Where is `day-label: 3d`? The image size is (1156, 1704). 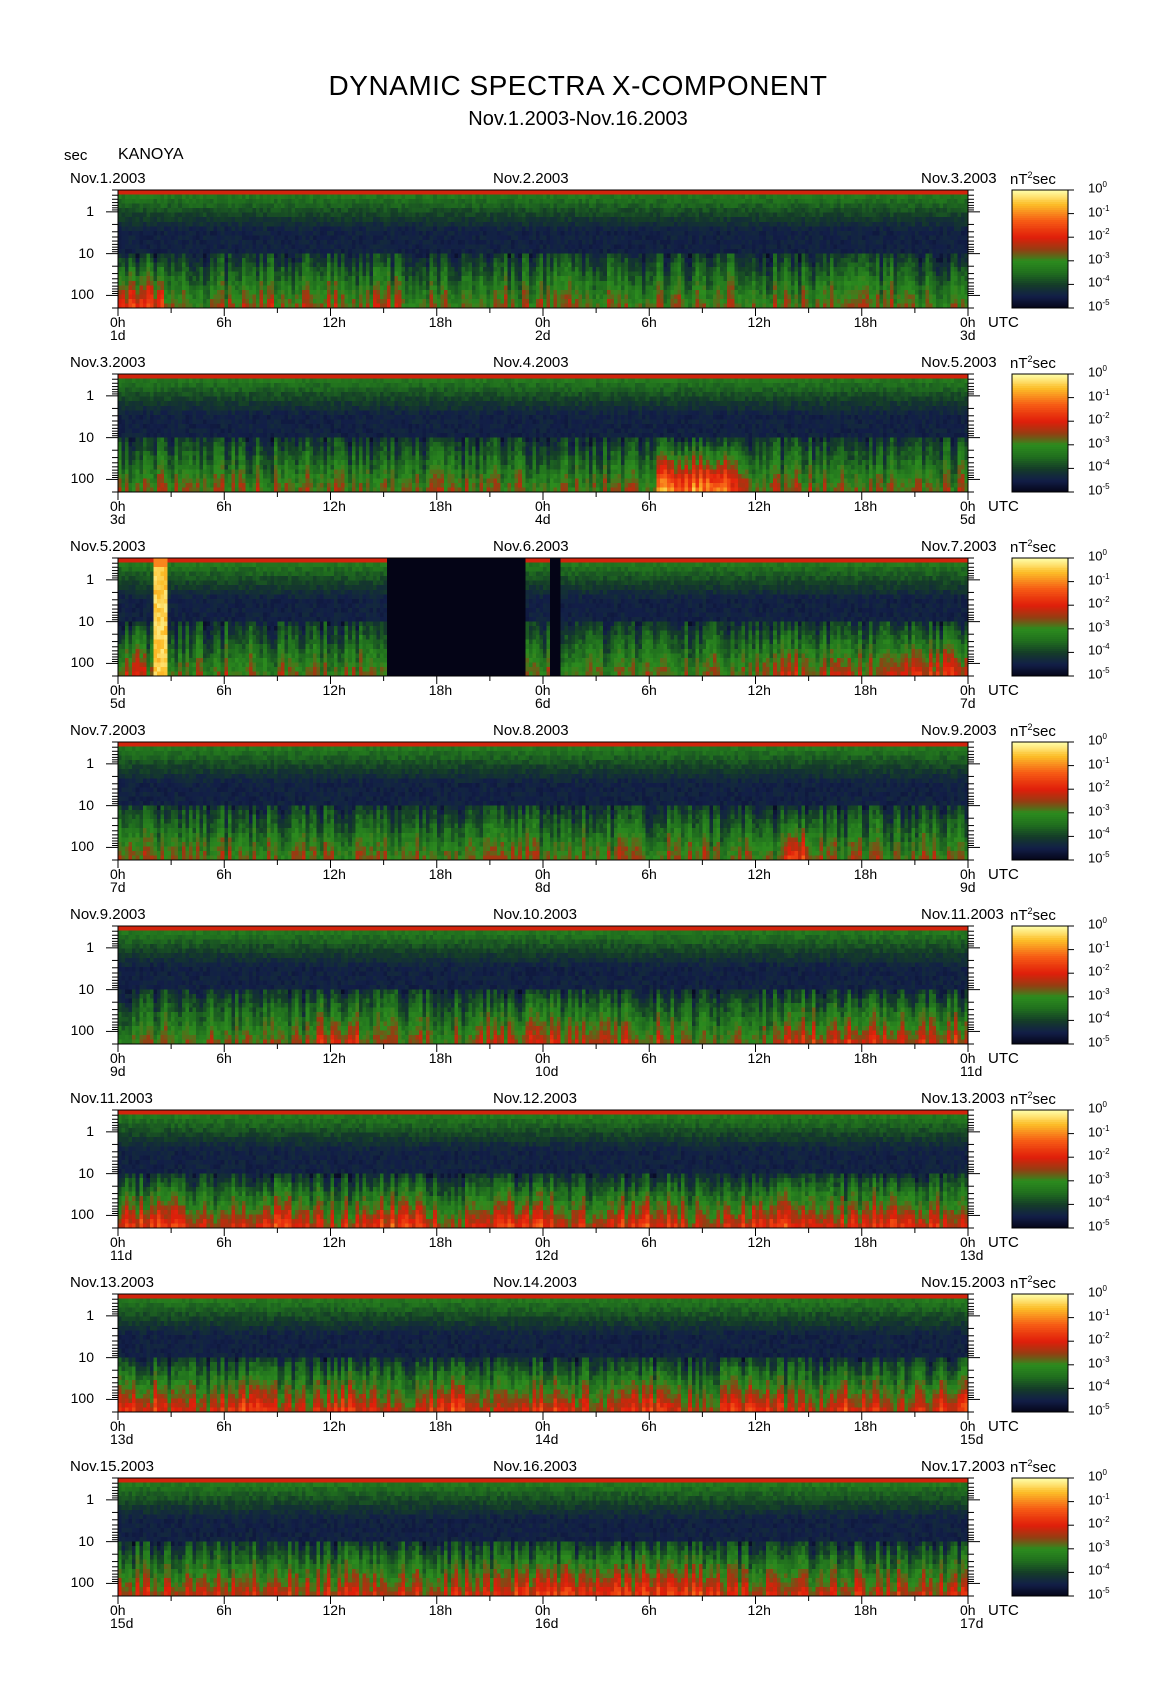 day-label: 3d is located at coordinates (968, 335).